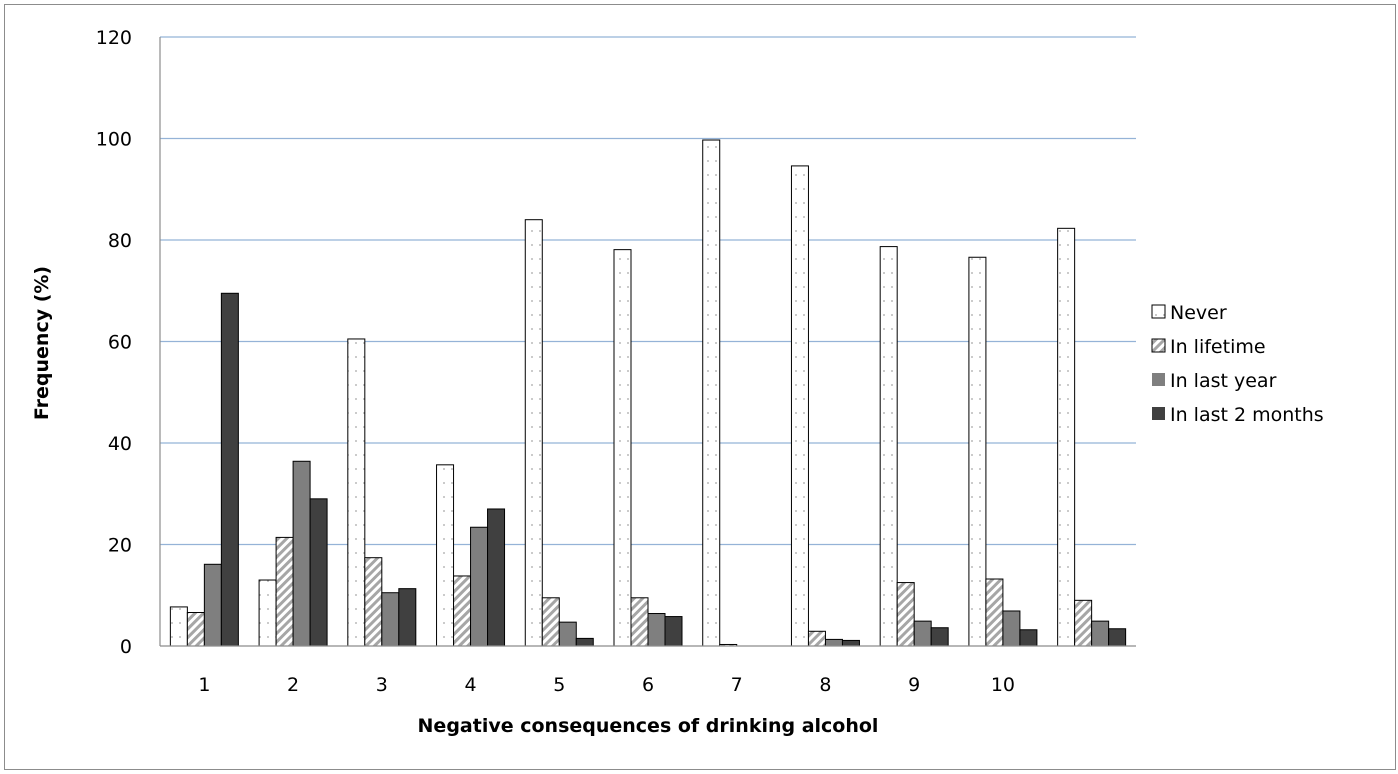  What do you see at coordinates (825, 685) in the screenshot?
I see `x-tick-label: 8` at bounding box center [825, 685].